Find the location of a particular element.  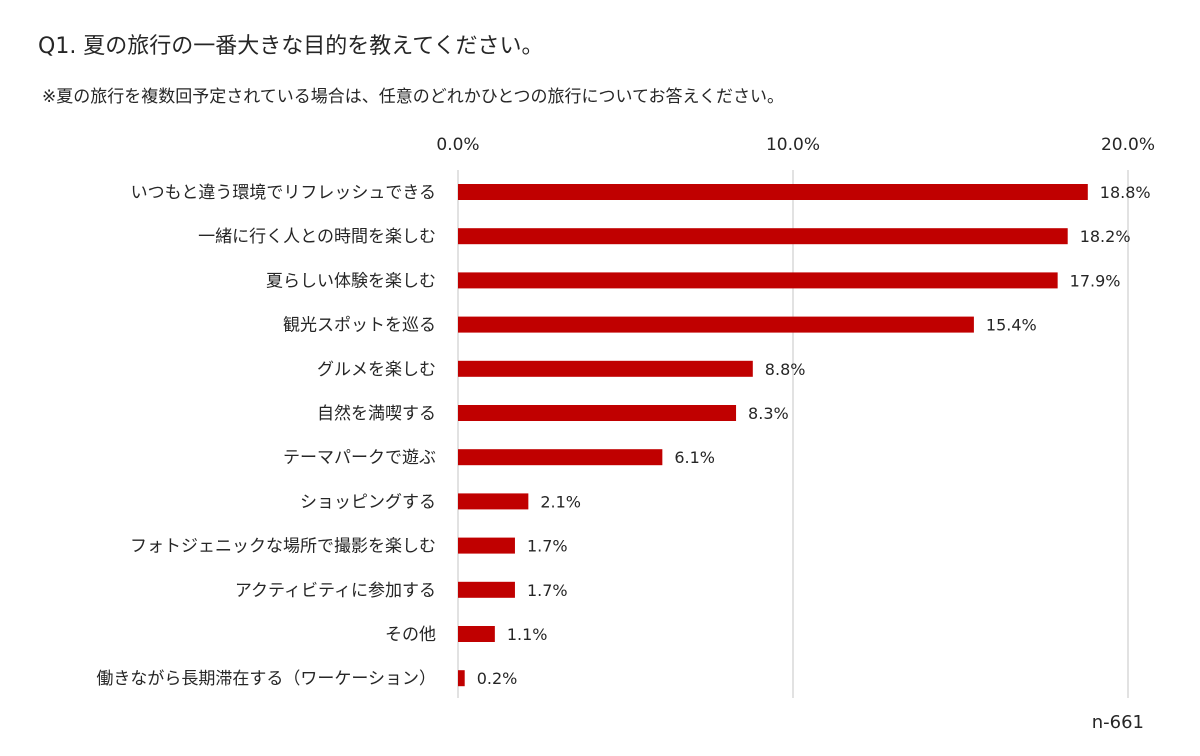

value-label: 8.3% is located at coordinates (768, 413).